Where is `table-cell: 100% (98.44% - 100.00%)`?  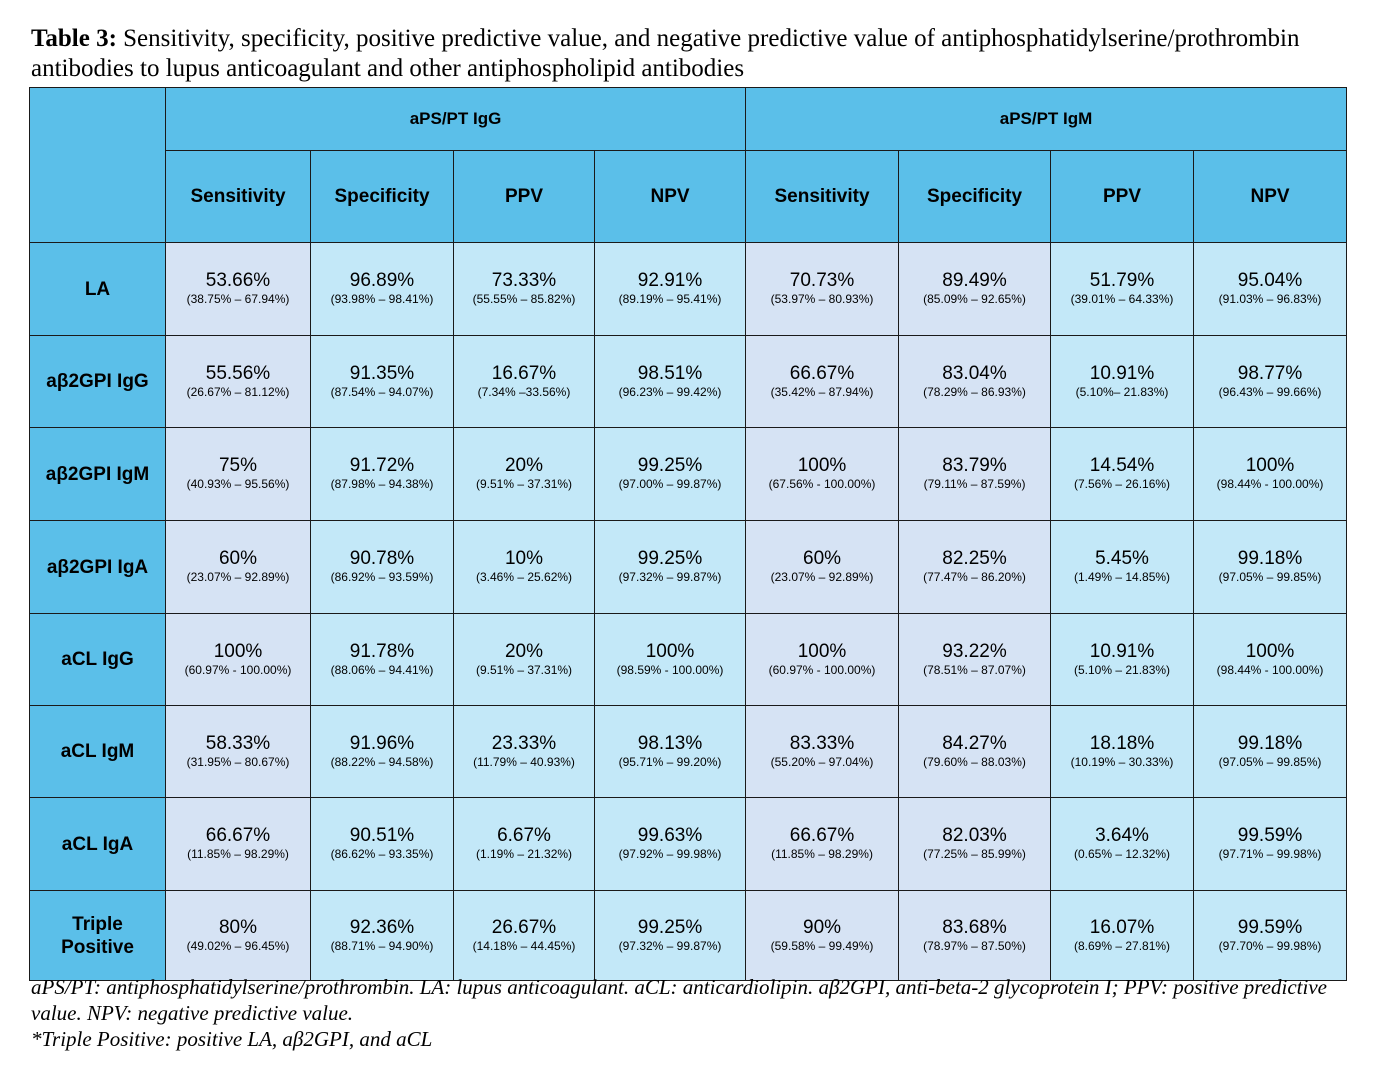 table-cell: 100% (98.44% - 100.00%) is located at coordinates (1270, 659).